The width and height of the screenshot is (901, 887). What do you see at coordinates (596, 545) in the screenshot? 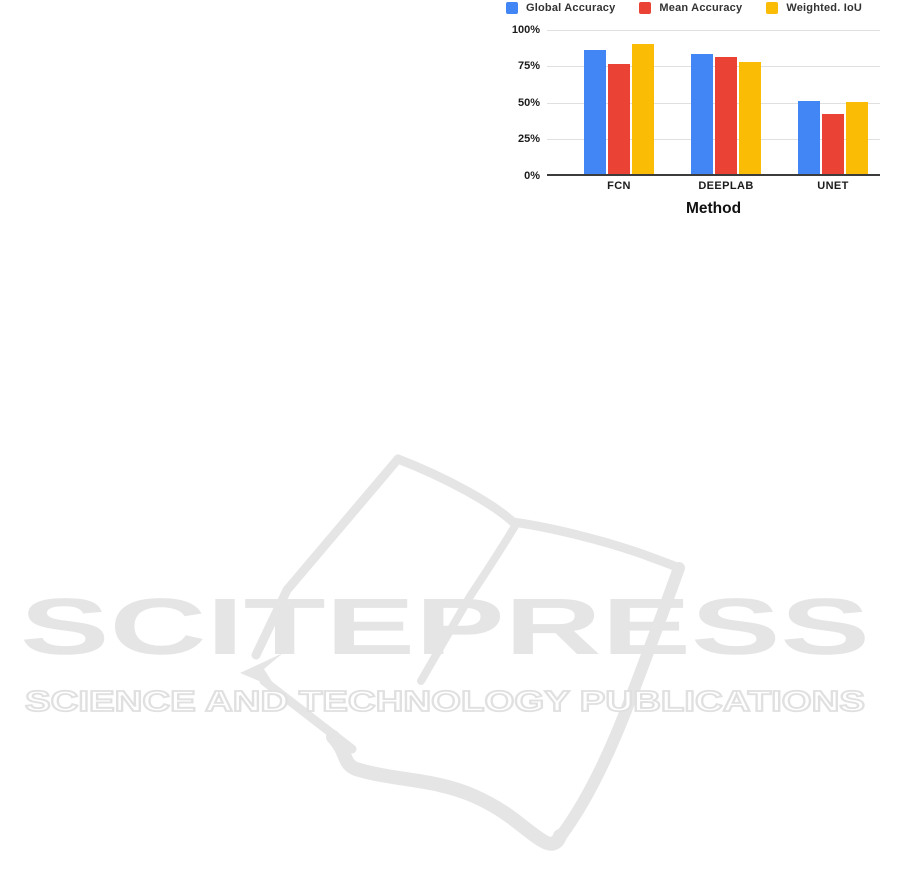
I see `book-right-page-top-edge` at bounding box center [596, 545].